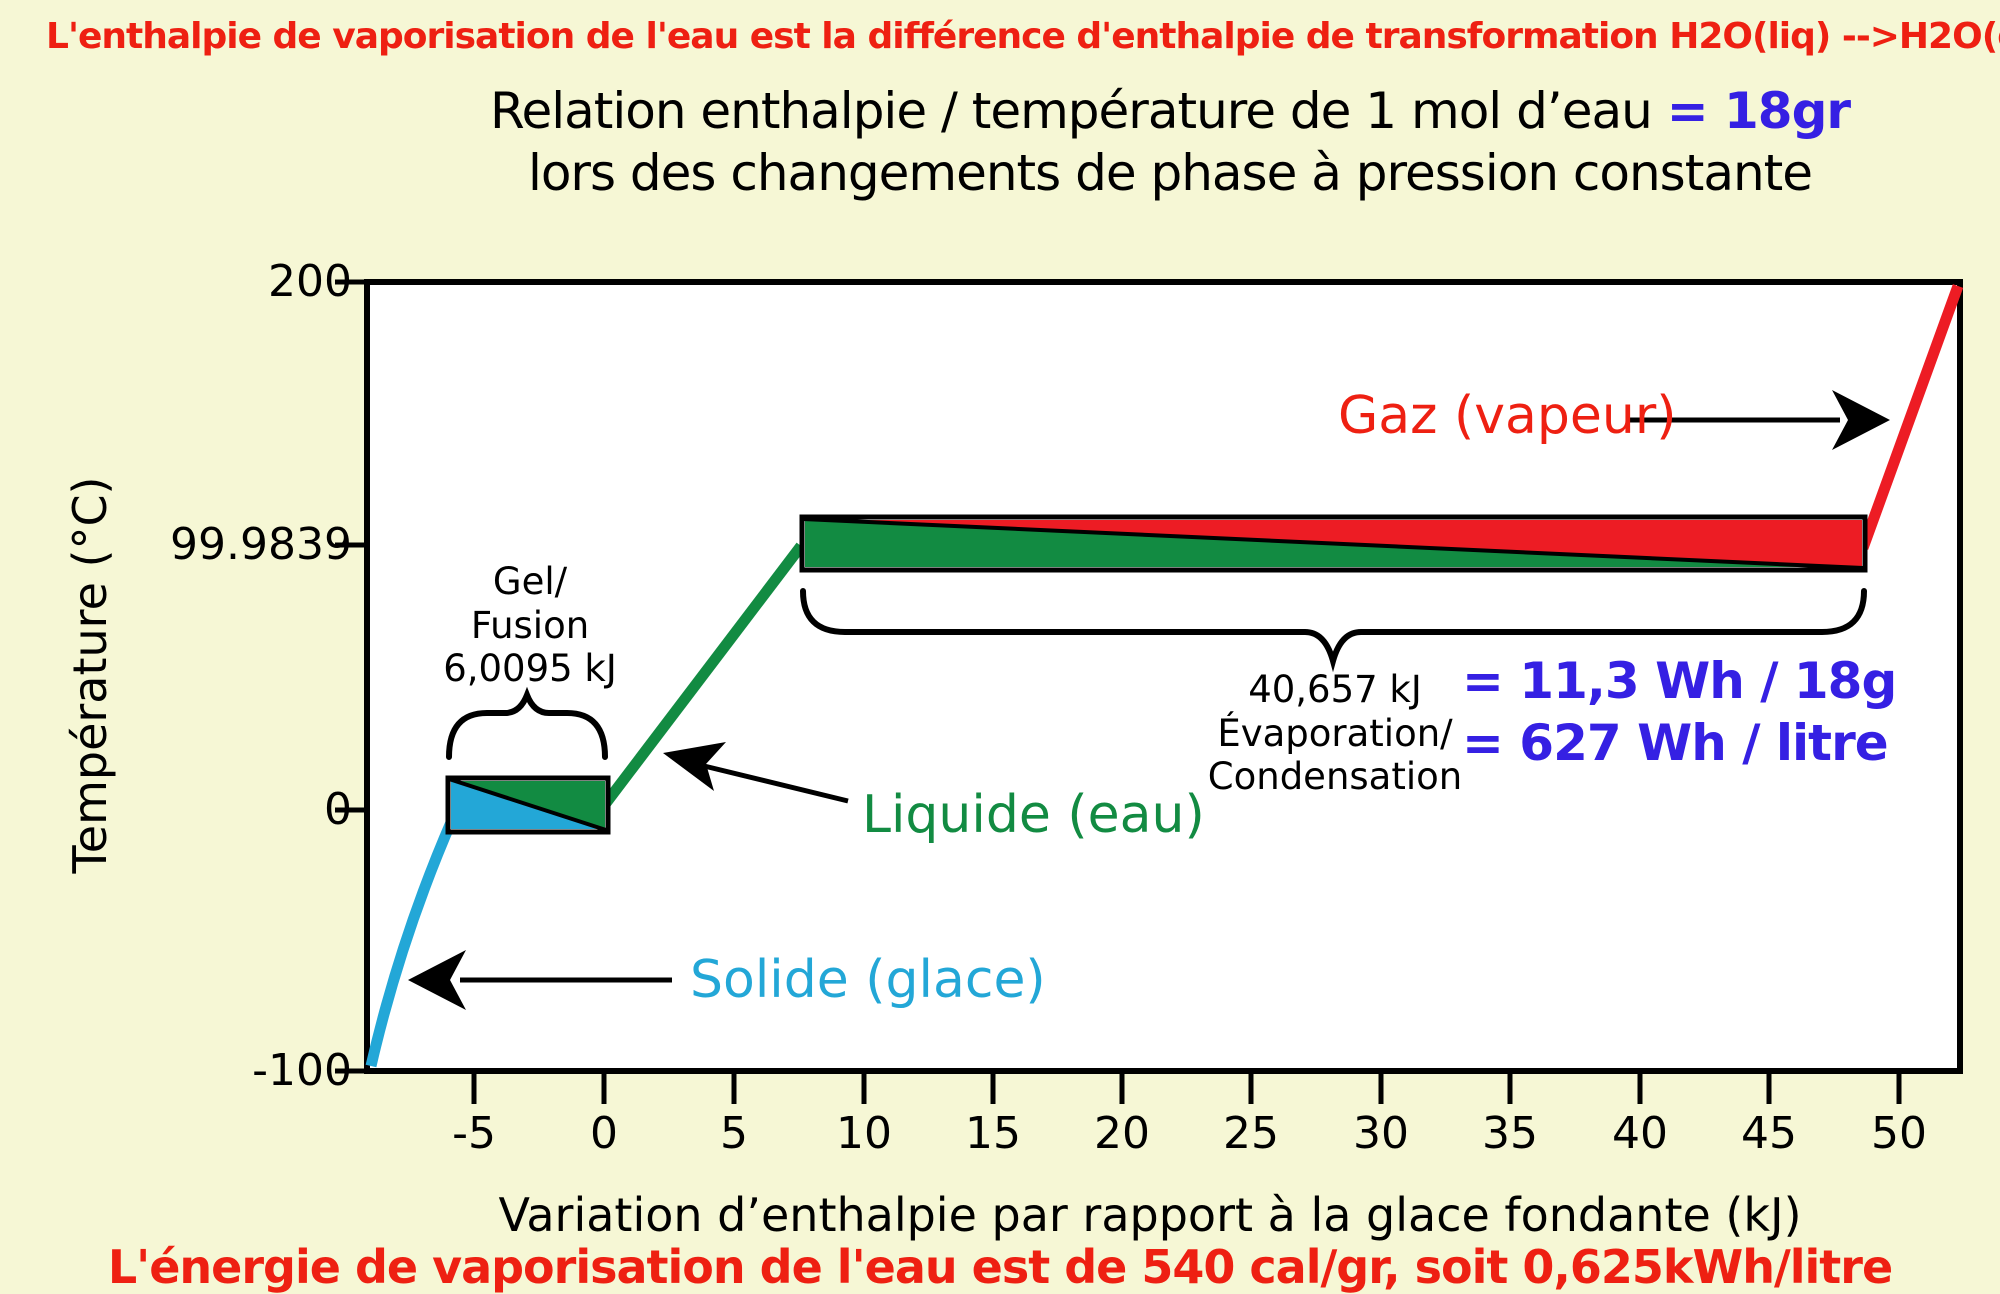 Image resolution: width=2000 pixels, height=1294 pixels. Describe the element at coordinates (1760, 420) in the screenshot. I see `gaz-arrow` at that location.